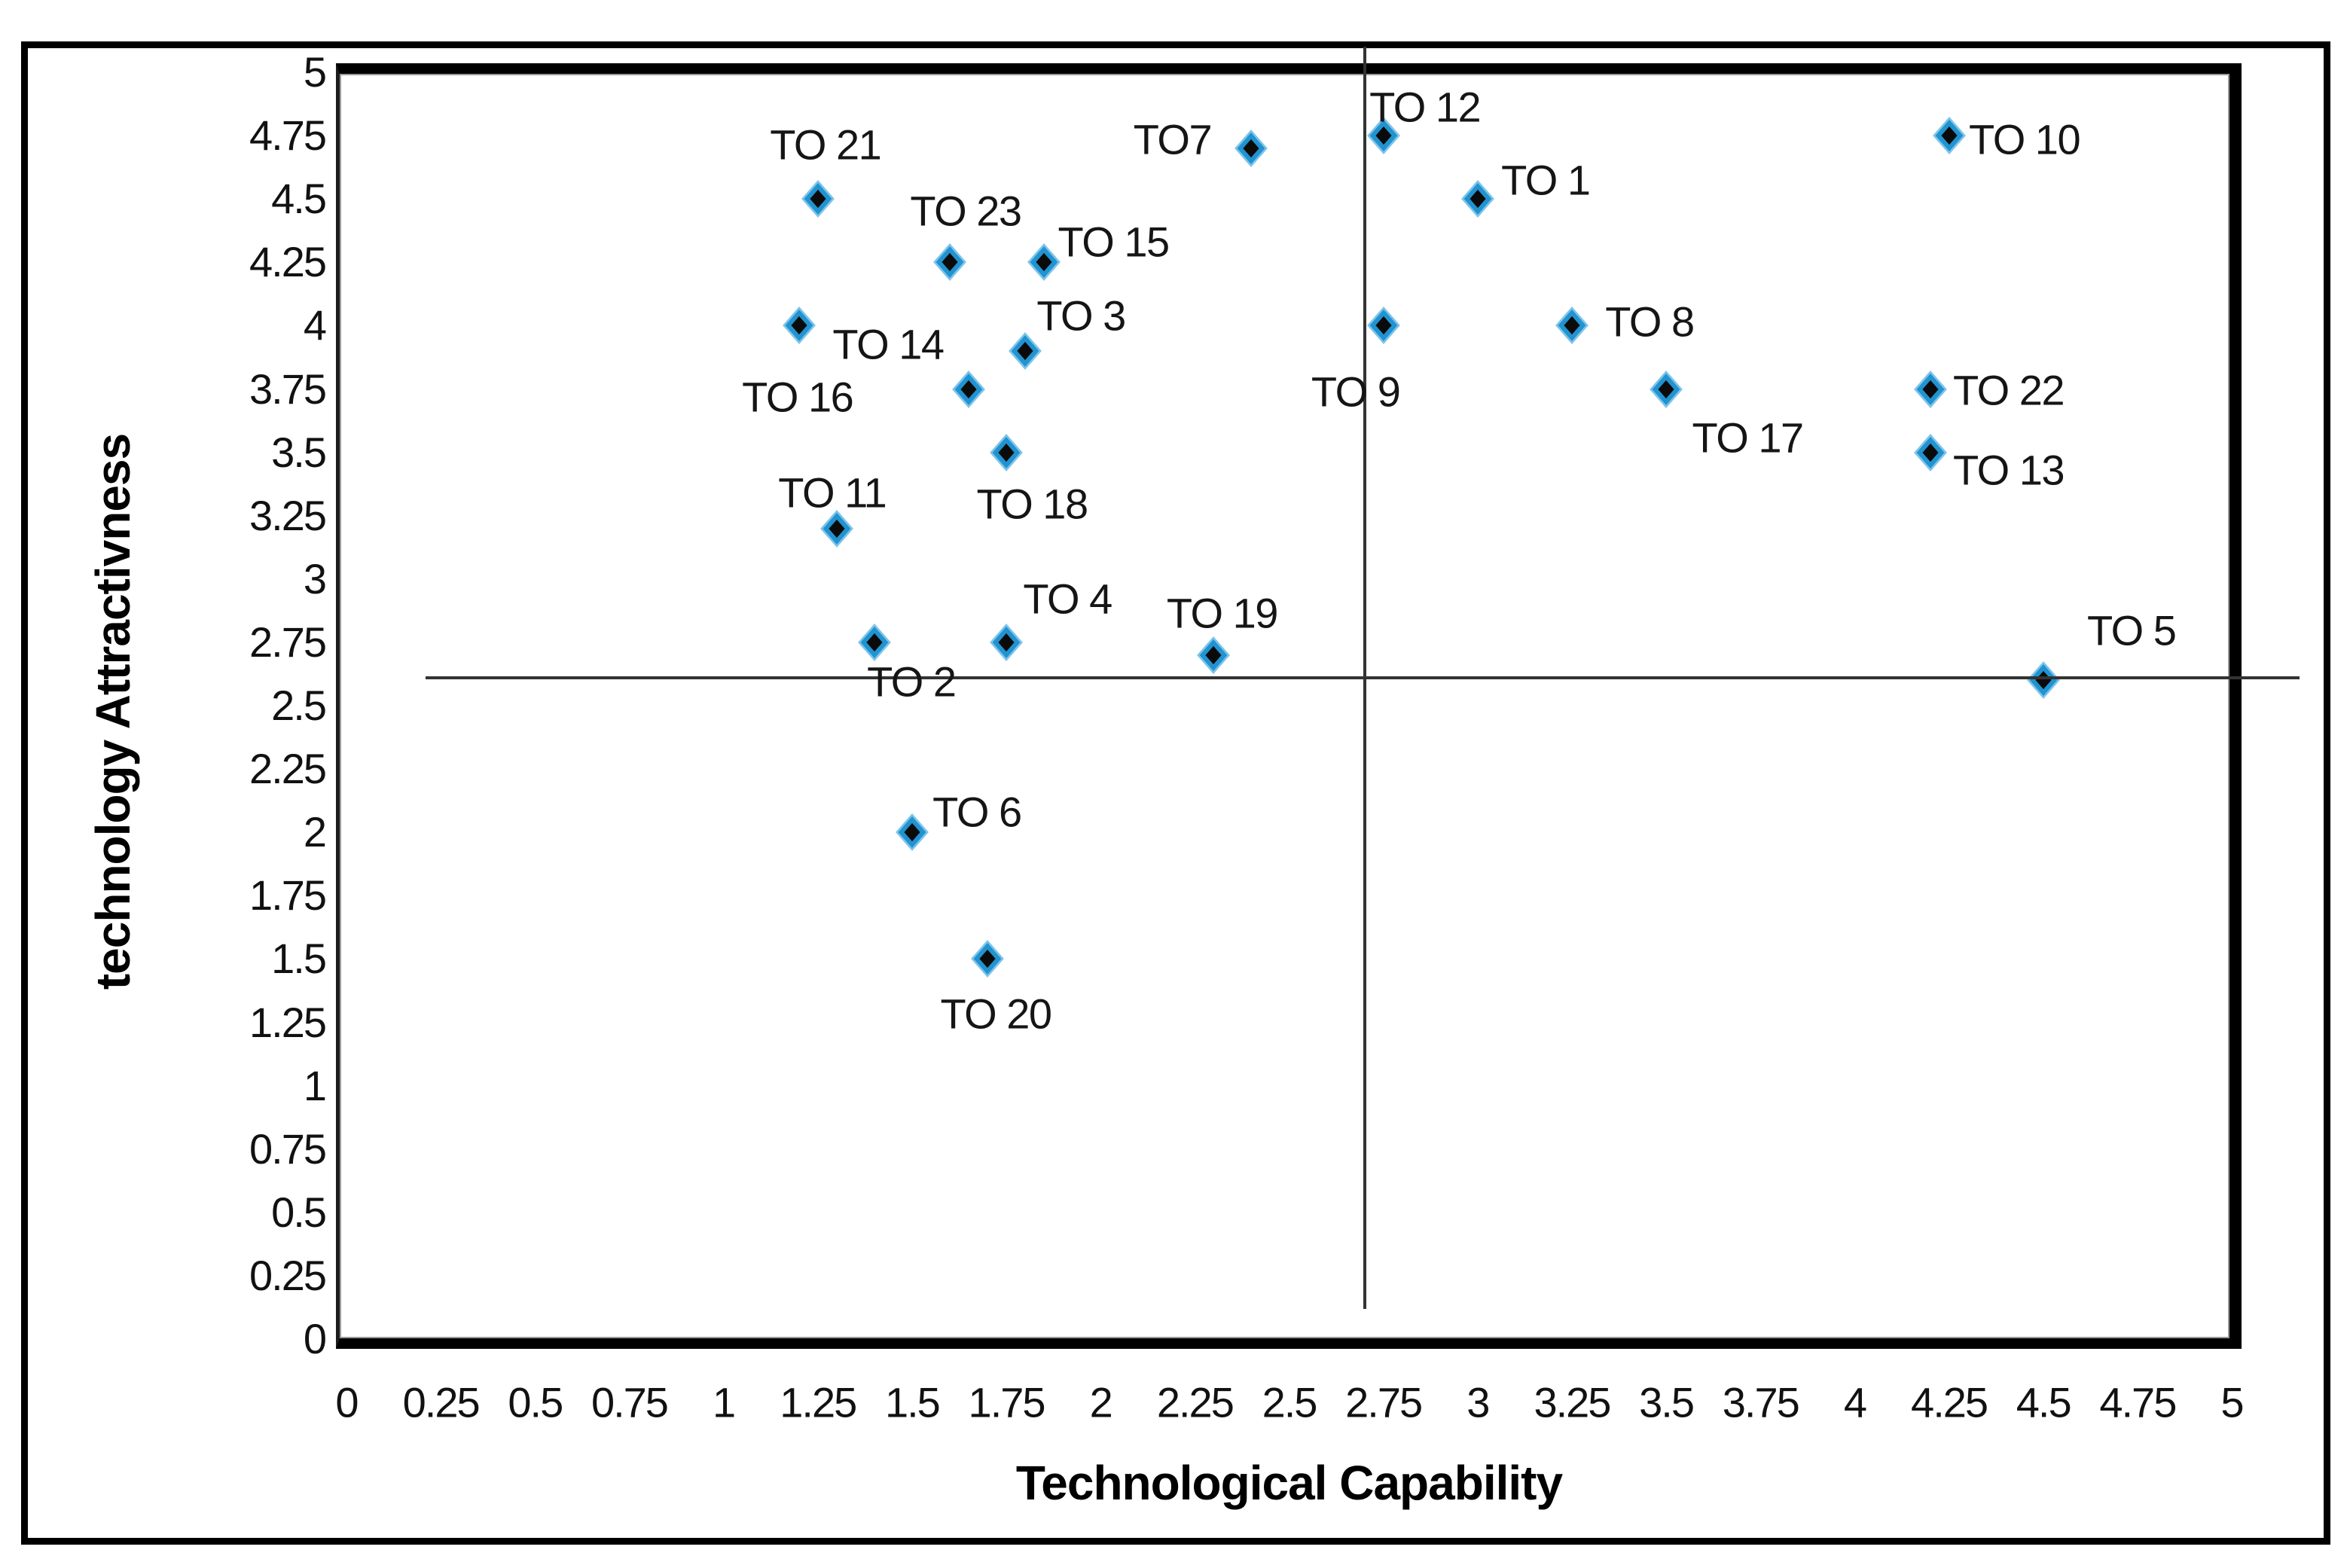 This screenshot has height=1568, width=2350. Describe the element at coordinates (977, 812) in the screenshot. I see `data-point-label-TO-6: TO 6` at that location.